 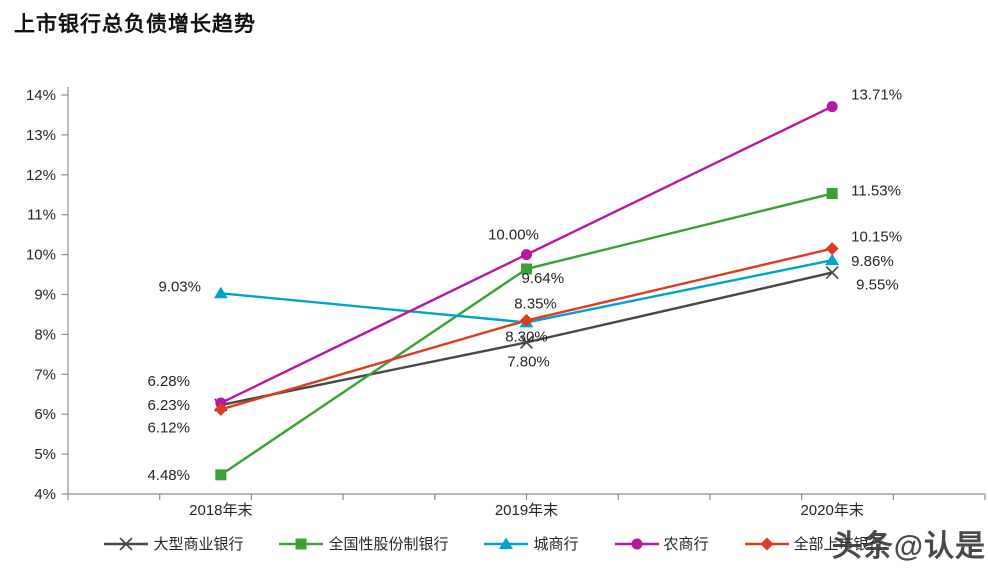 What do you see at coordinates (45, 454) in the screenshot?
I see `y-tick-label: 5%` at bounding box center [45, 454].